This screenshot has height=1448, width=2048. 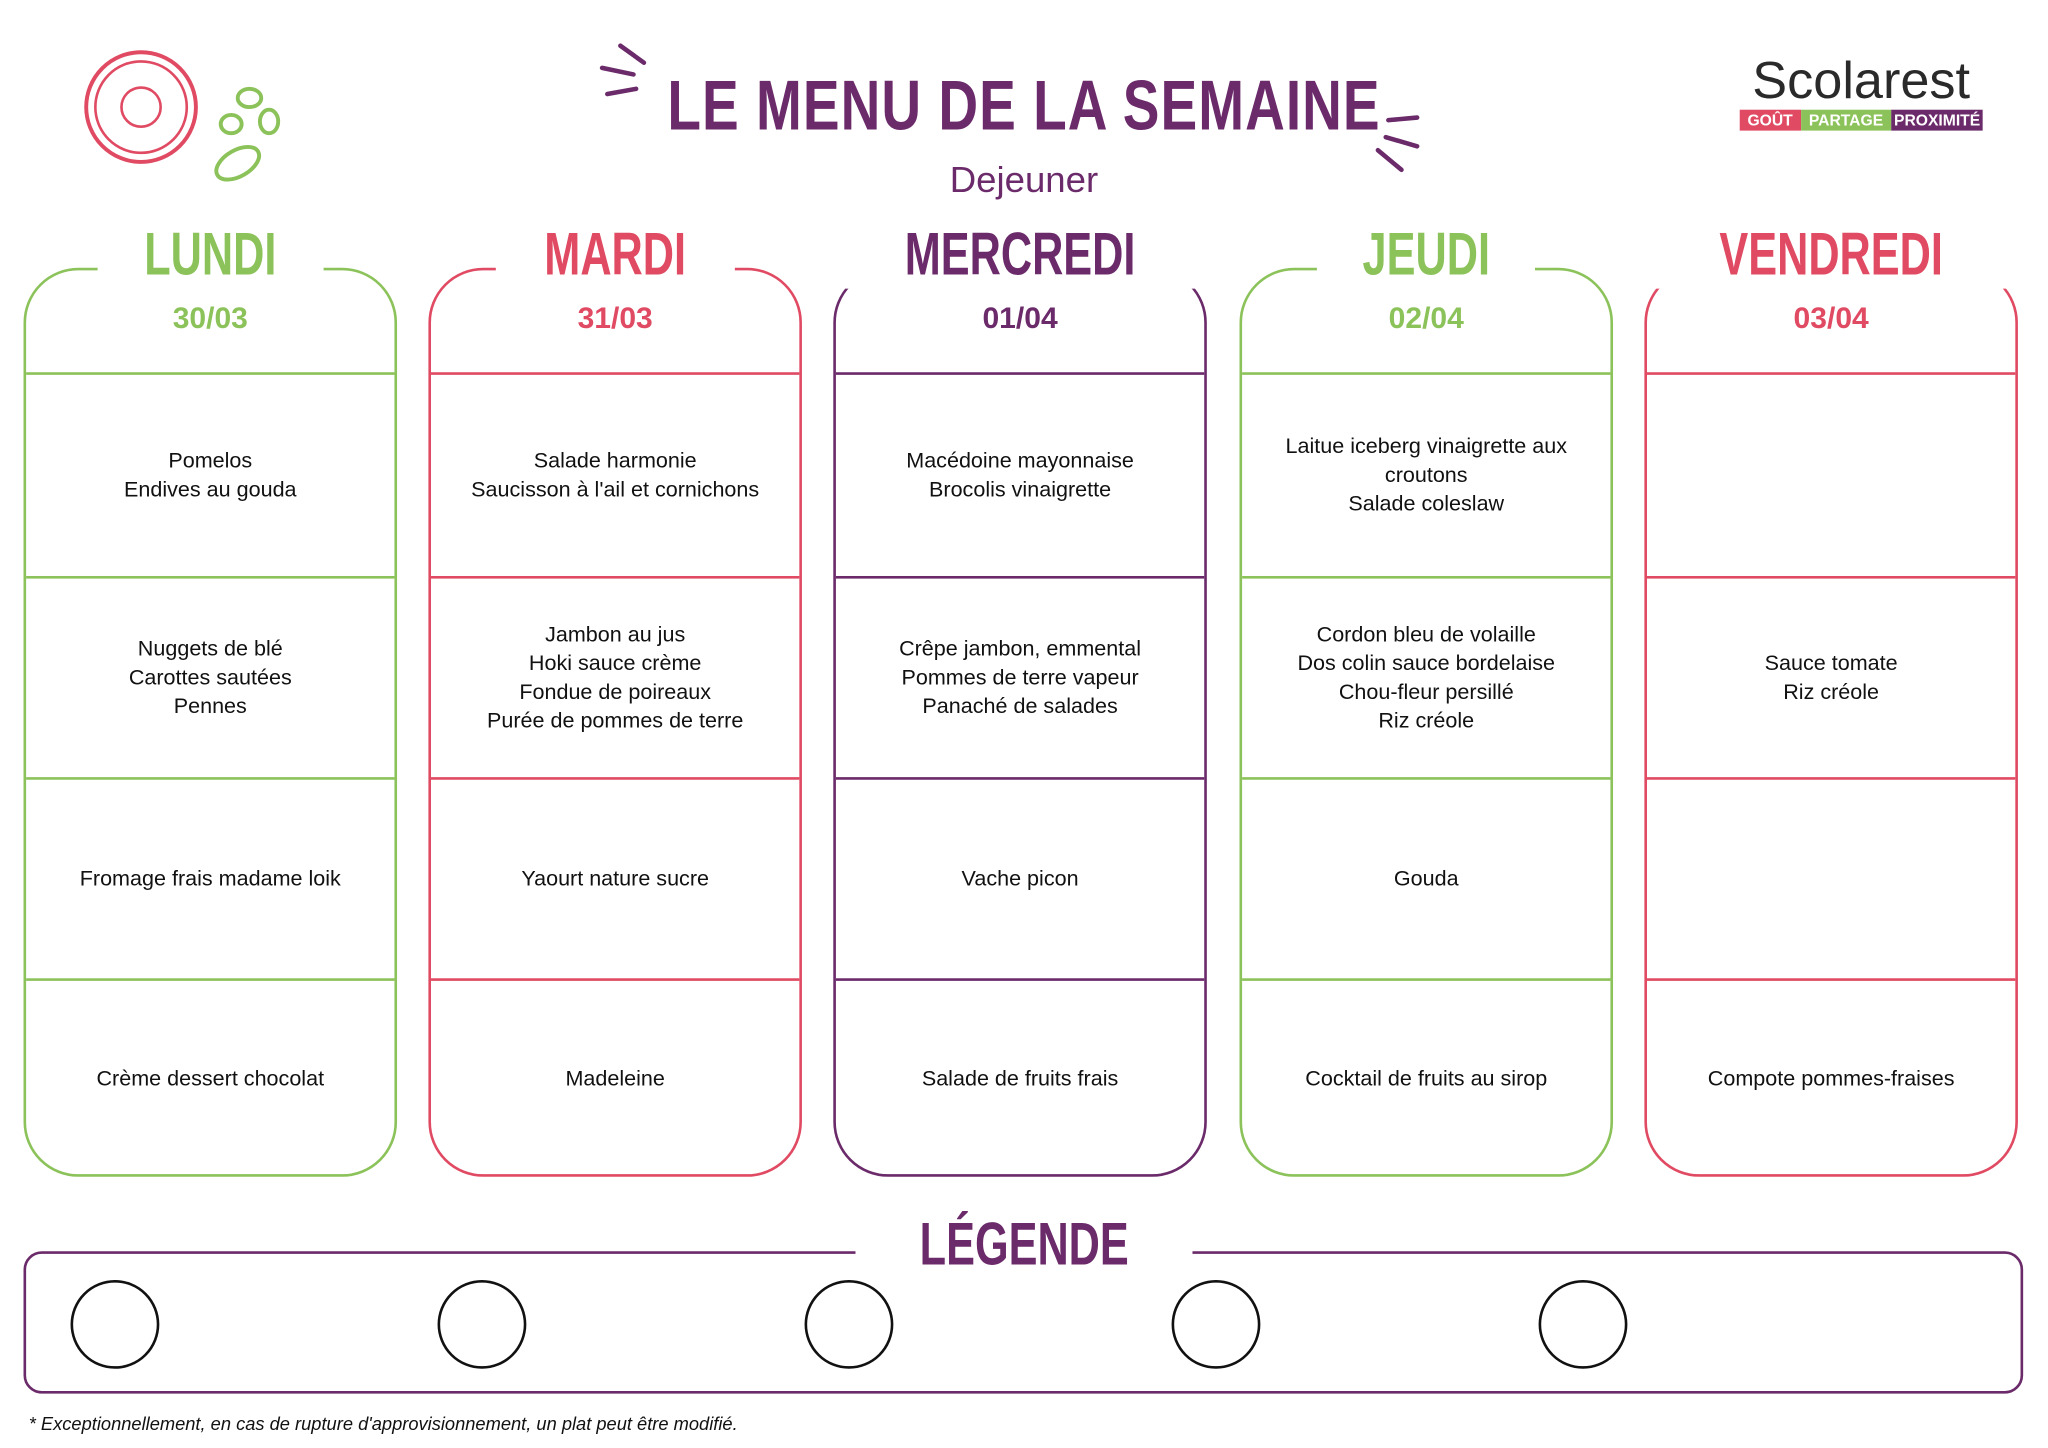 What do you see at coordinates (1020, 461) in the screenshot?
I see `dish: Macédoine mayonnaise` at bounding box center [1020, 461].